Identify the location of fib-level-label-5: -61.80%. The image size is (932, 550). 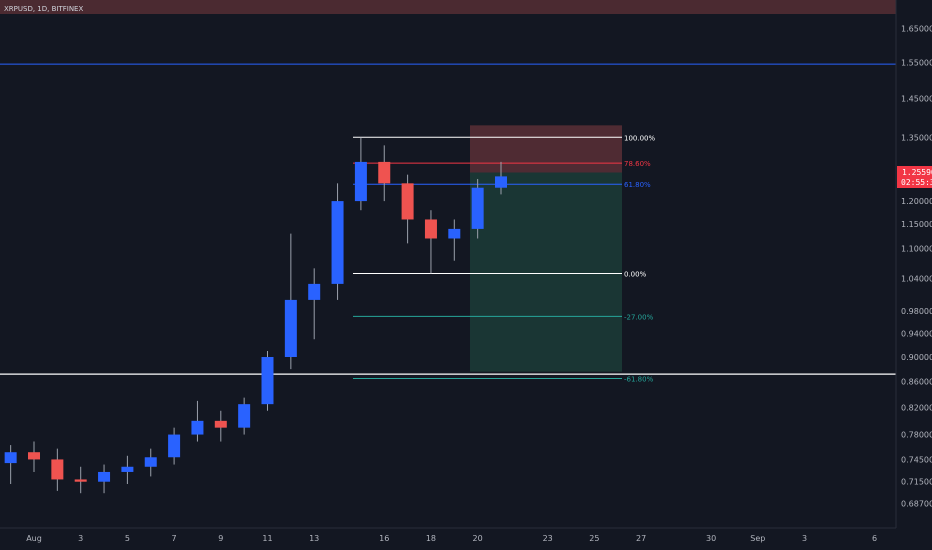
(639, 380).